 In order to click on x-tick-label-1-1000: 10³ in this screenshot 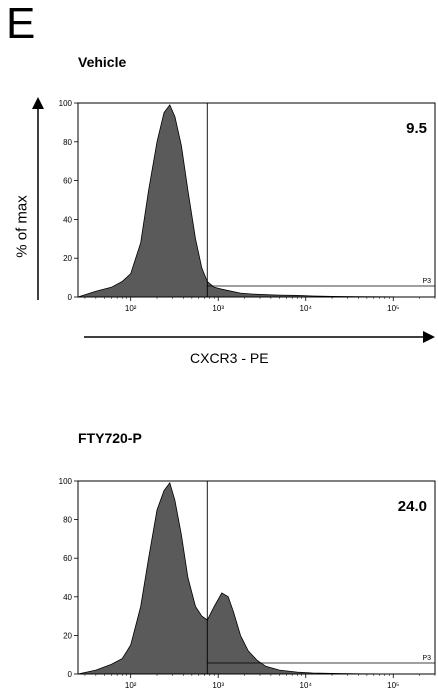, I will do `click(218, 685)`.